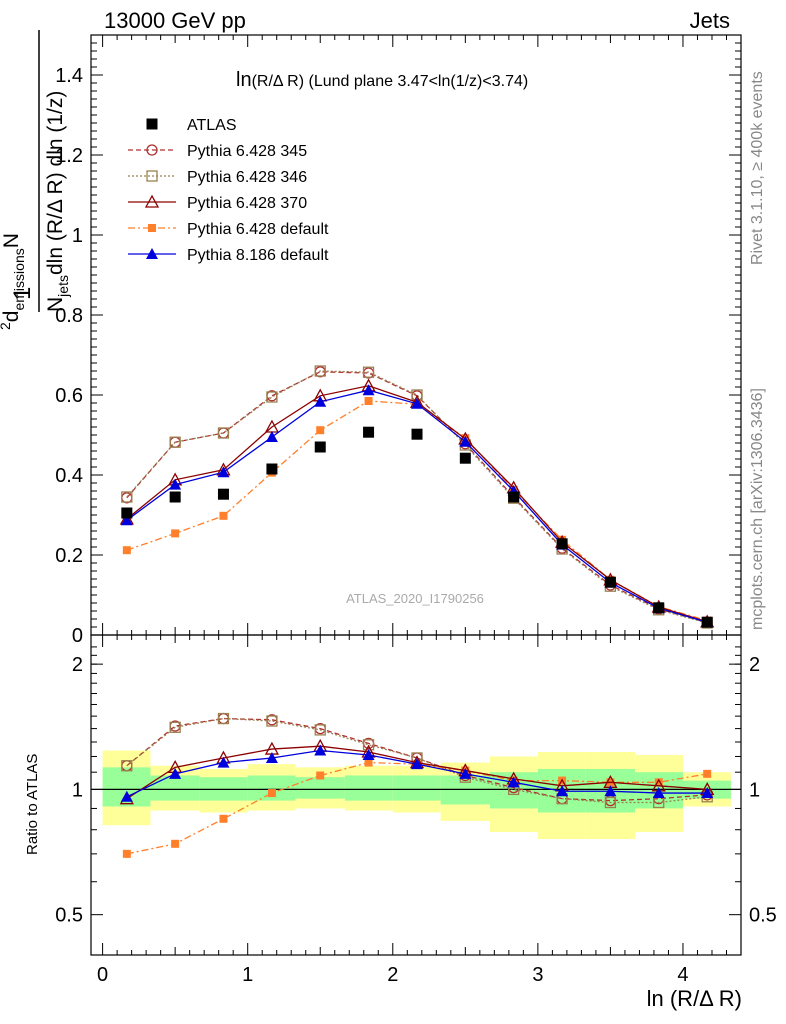 The width and height of the screenshot is (786, 1024). Describe the element at coordinates (258, 229) in the screenshot. I see `legend-label-4: Pythia 6.428 default` at that location.